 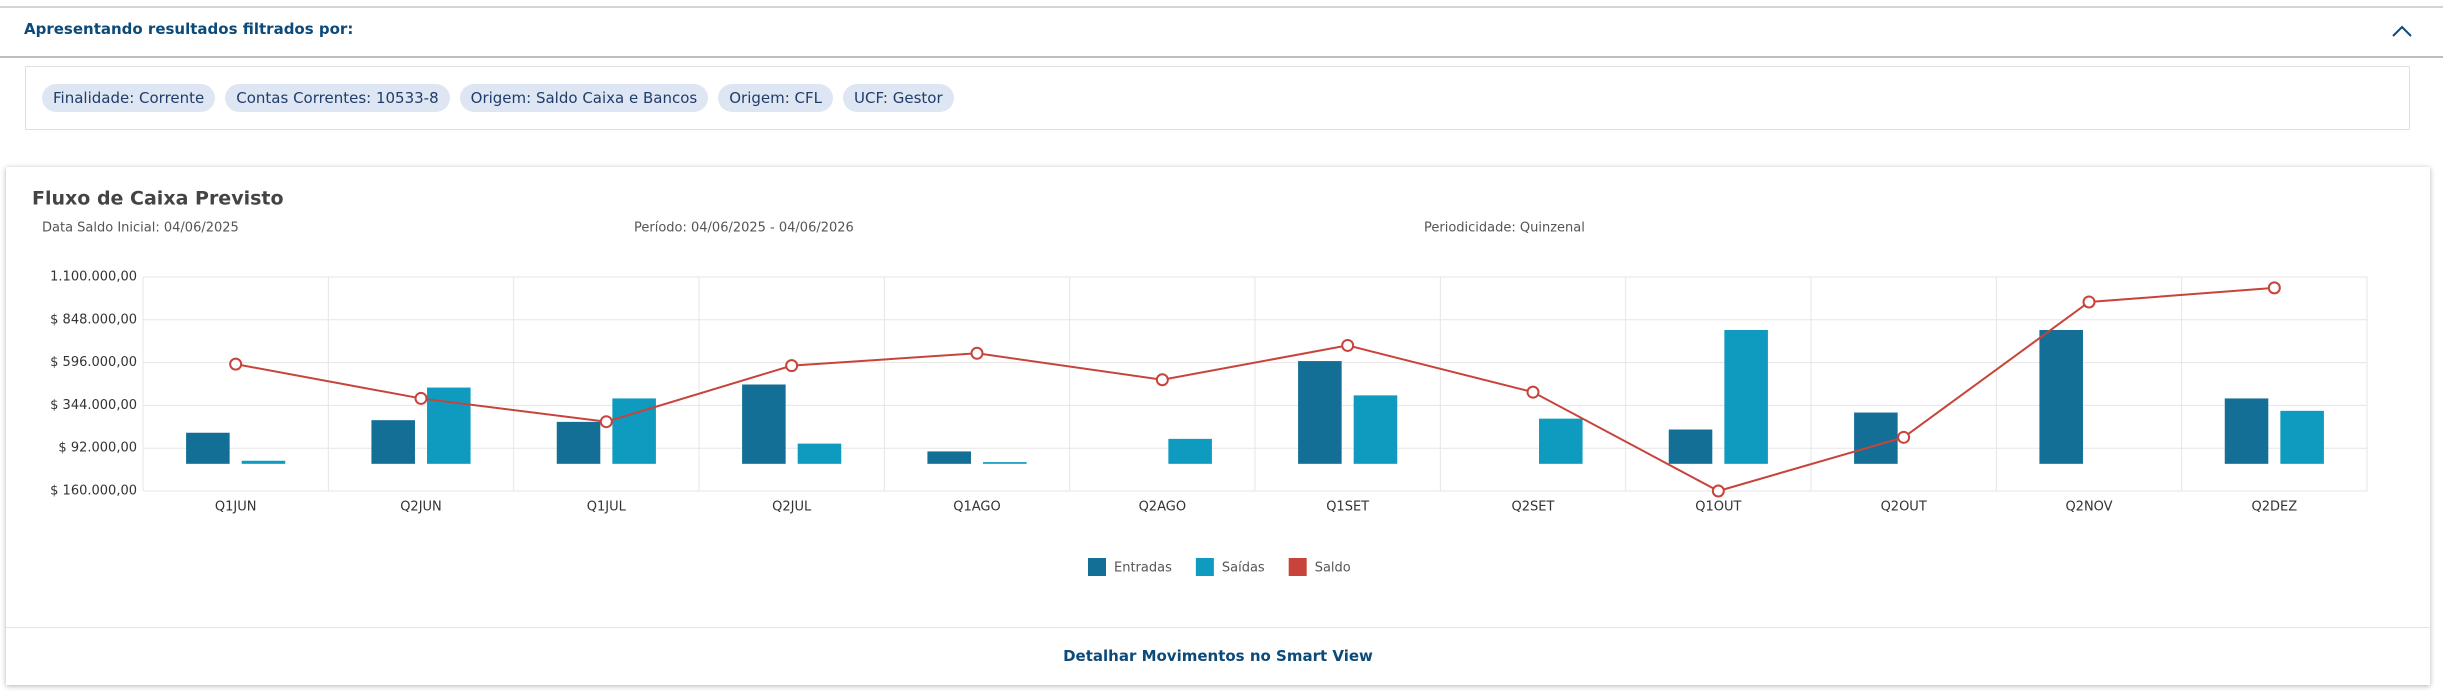 I want to click on smart-view-link: Detalhar Movimentos no Smart View, so click(x=1218, y=656).